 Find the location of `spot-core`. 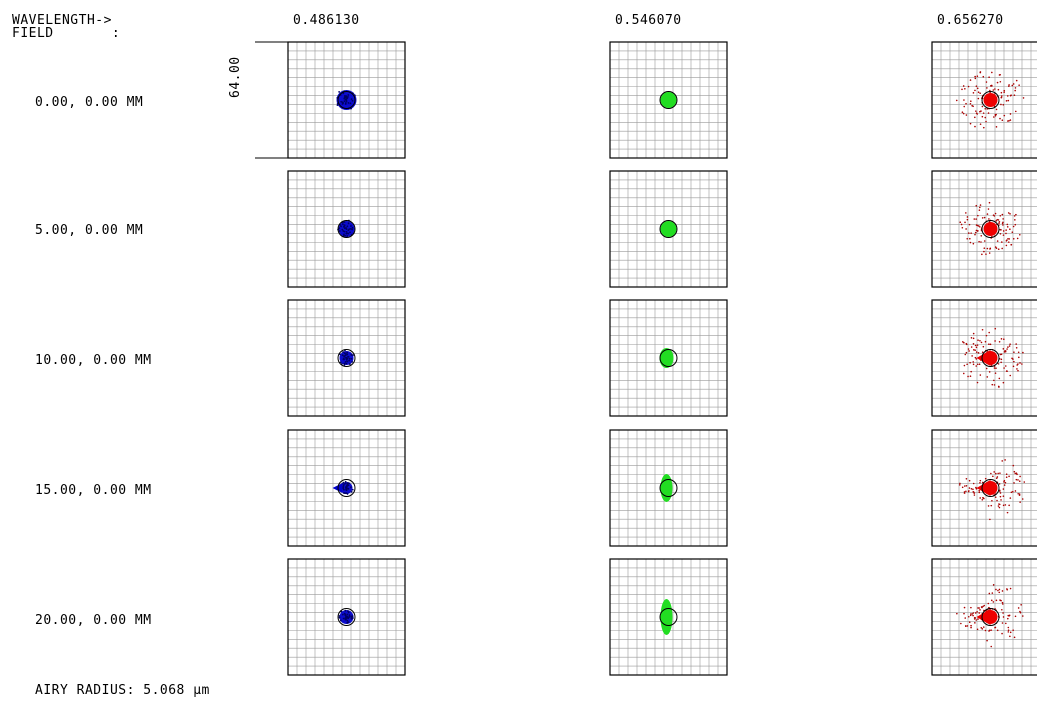

spot-core is located at coordinates (990, 100).